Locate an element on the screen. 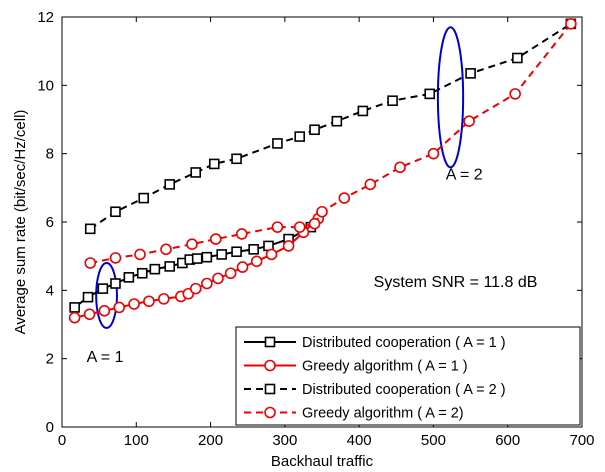  annotation-a1: A = 1 is located at coordinates (105, 357).